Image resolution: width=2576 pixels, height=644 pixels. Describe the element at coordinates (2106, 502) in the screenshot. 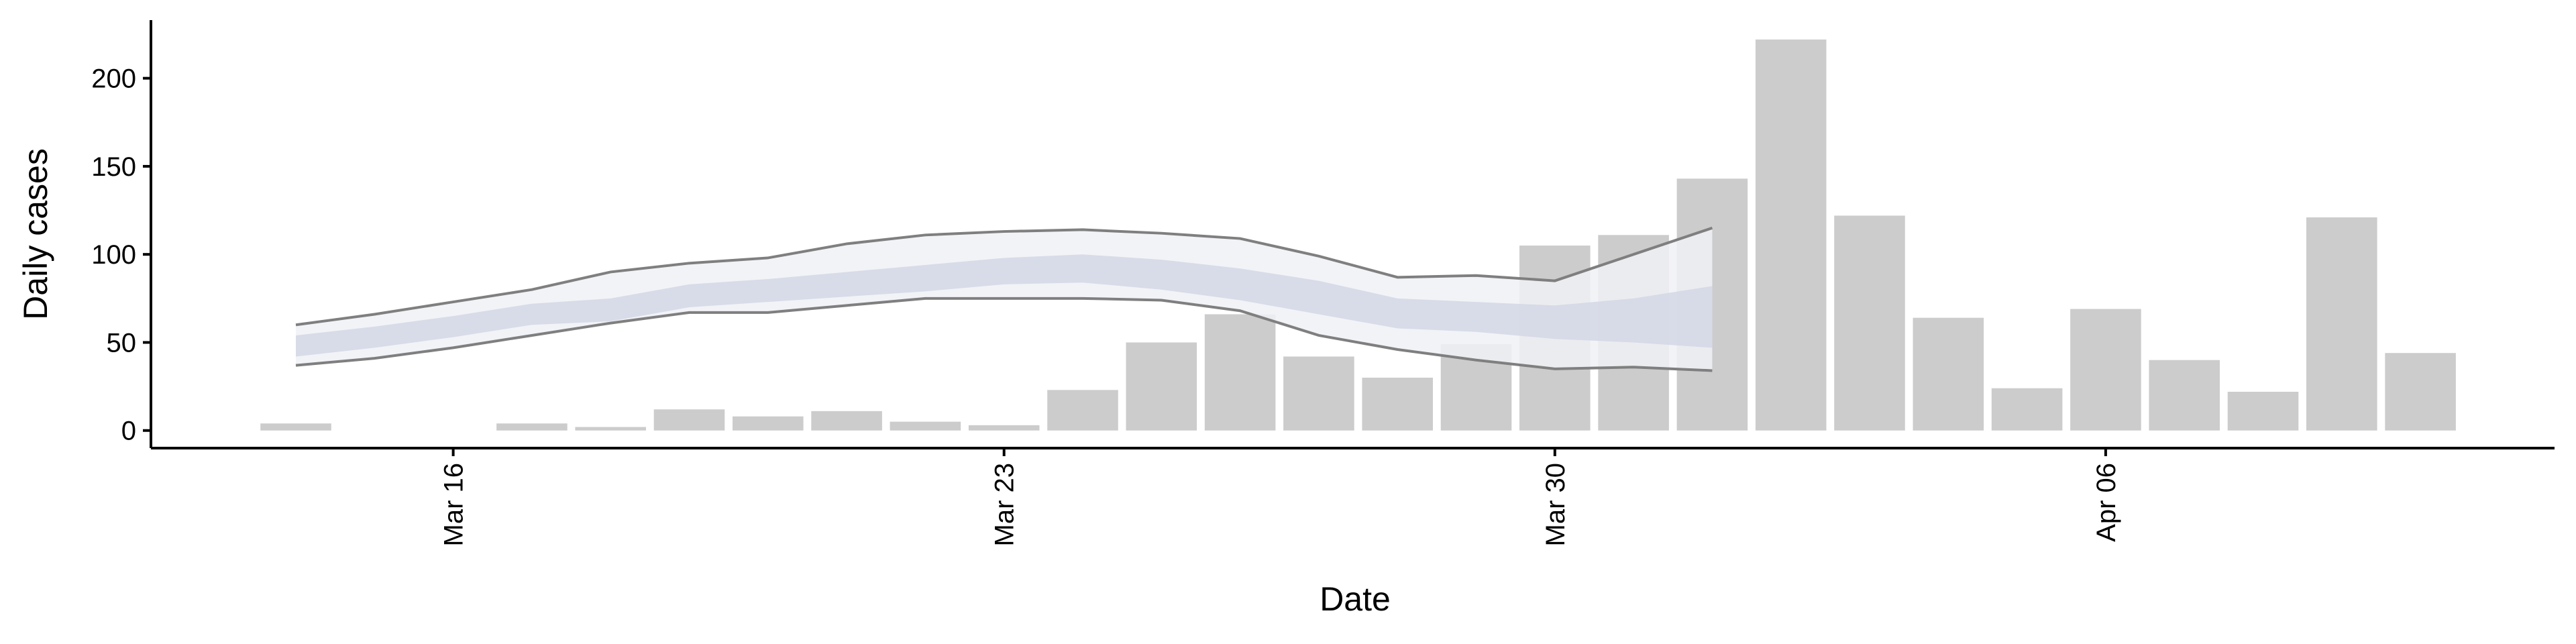

I see `x-tick-label: Apr 06` at that location.